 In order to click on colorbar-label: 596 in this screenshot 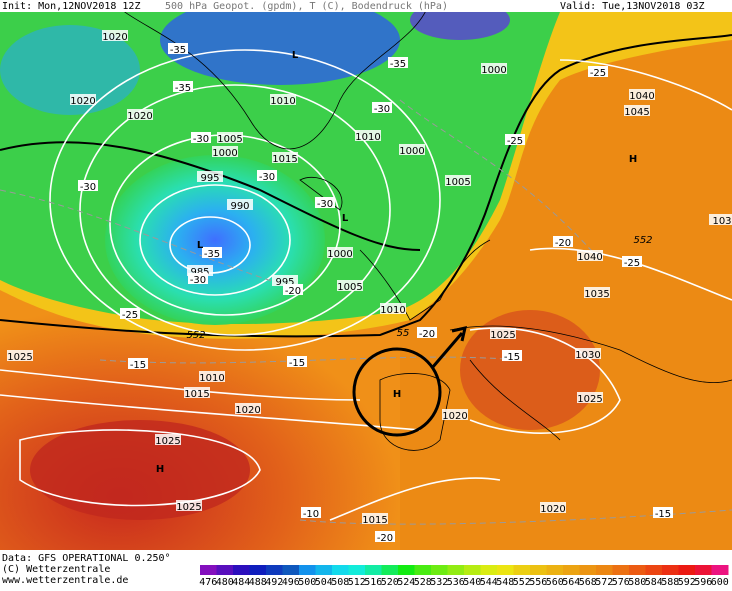, I will do `click(703, 582)`.